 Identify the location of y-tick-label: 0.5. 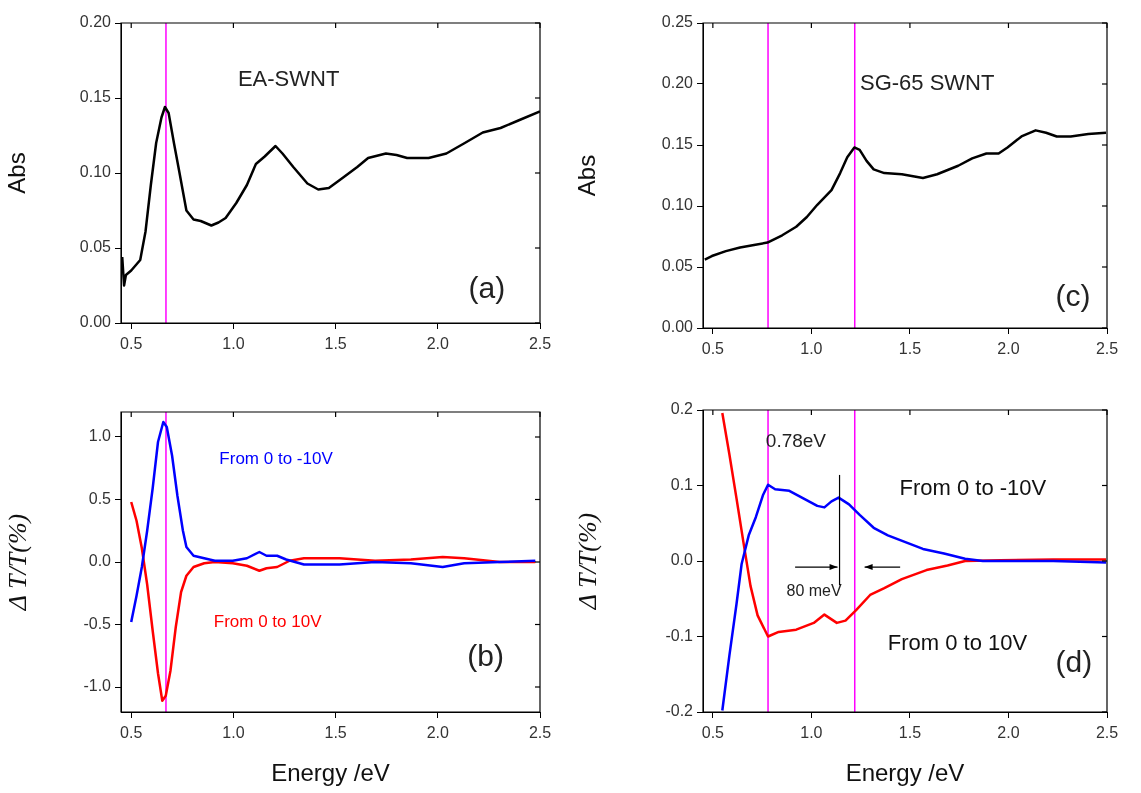
(100, 498).